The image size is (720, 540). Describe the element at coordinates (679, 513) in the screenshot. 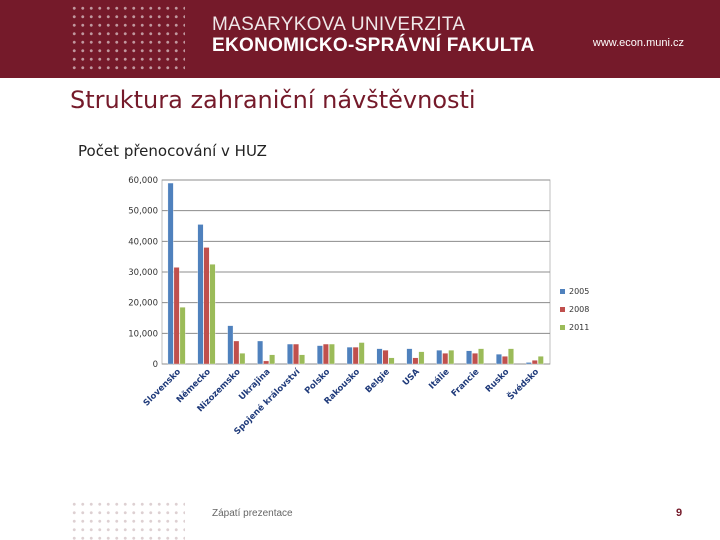

I see `page-number: 9` at that location.